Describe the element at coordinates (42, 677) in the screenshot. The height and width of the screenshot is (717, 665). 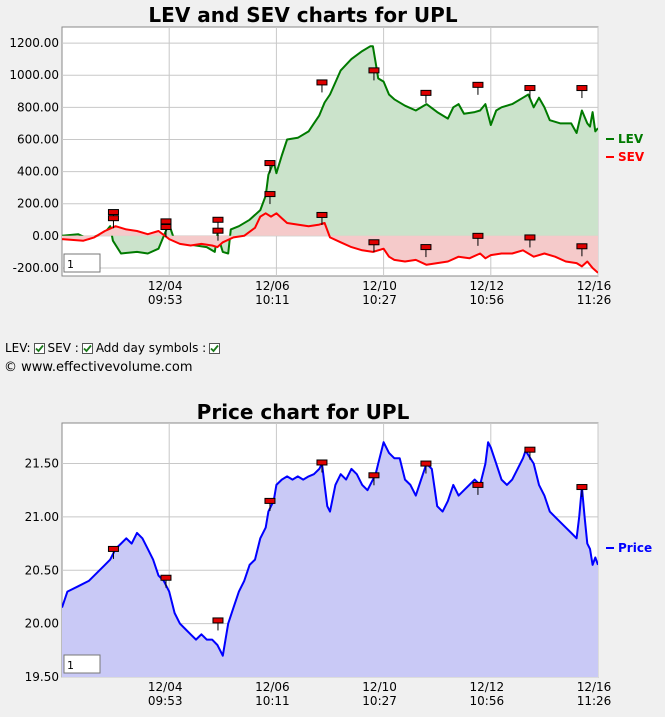
I see `y-tick-label: 19.50` at that location.